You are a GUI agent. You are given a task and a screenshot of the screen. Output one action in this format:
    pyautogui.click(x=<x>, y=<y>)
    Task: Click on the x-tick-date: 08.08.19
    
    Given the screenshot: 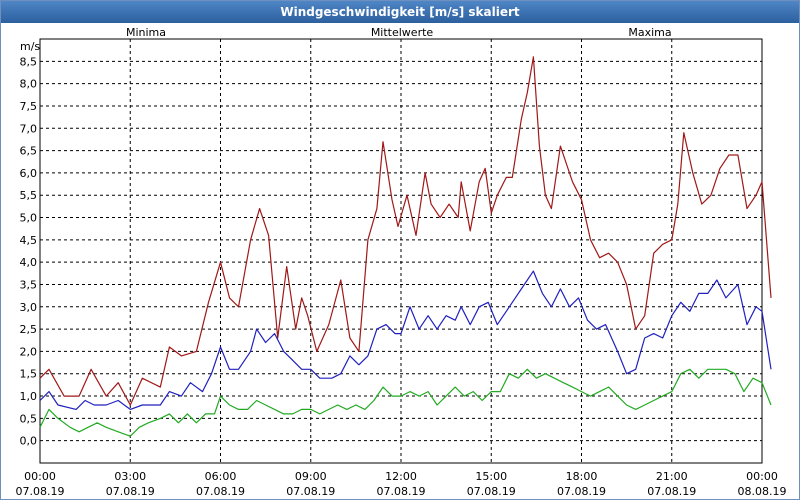 What is the action you would take?
    pyautogui.click(x=762, y=491)
    